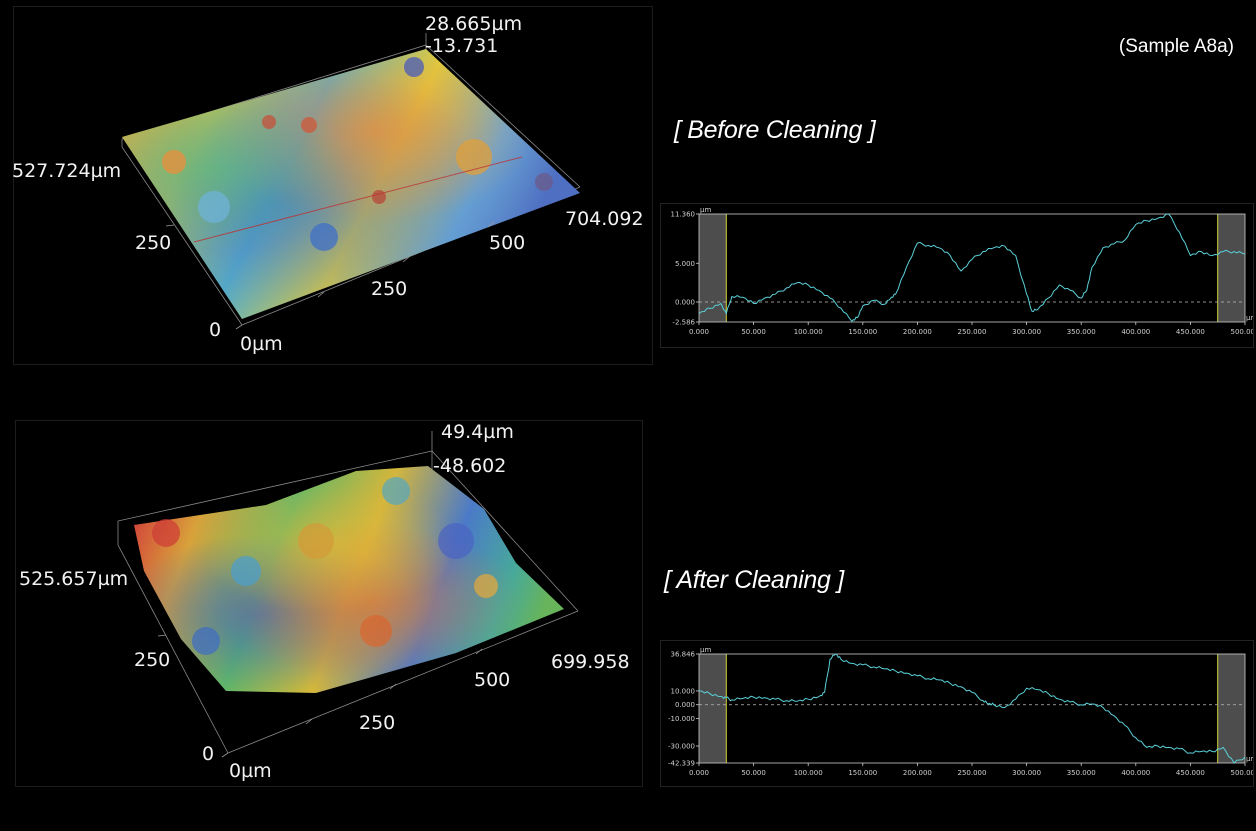 The image size is (1256, 831). What do you see at coordinates (705, 210) in the screenshot?
I see `before-y-unit: µm` at bounding box center [705, 210].